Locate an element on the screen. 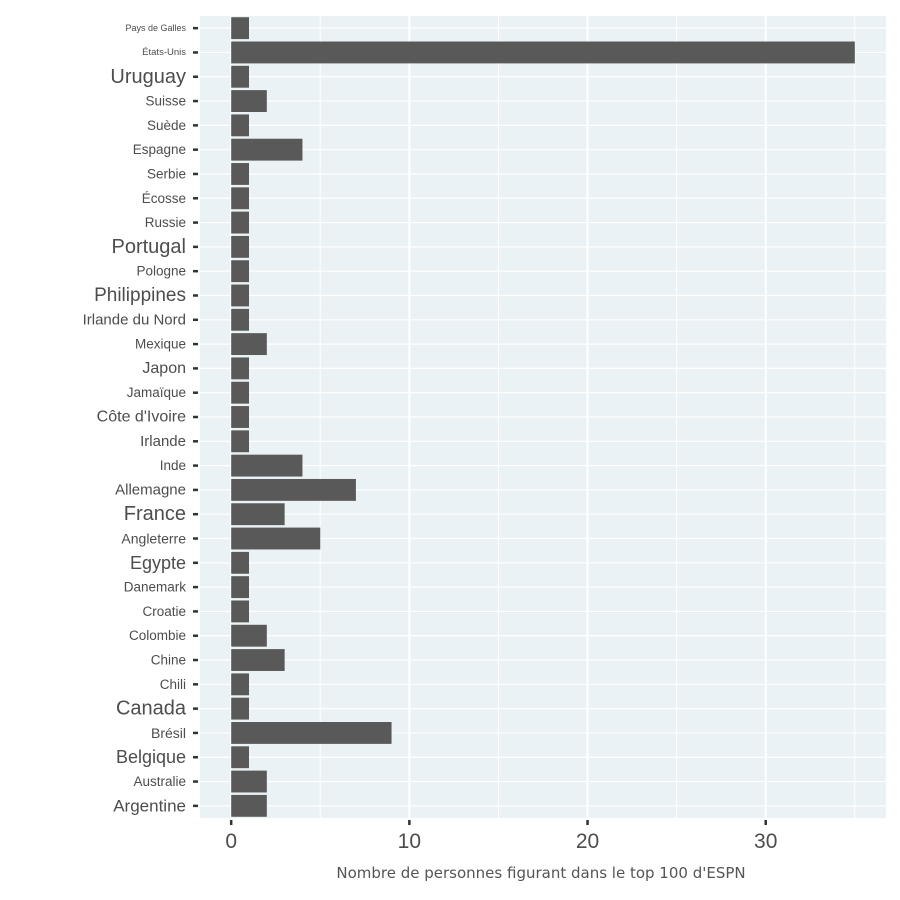 This screenshot has width=900, height=900. y-tick-label: Mexique is located at coordinates (160, 344).